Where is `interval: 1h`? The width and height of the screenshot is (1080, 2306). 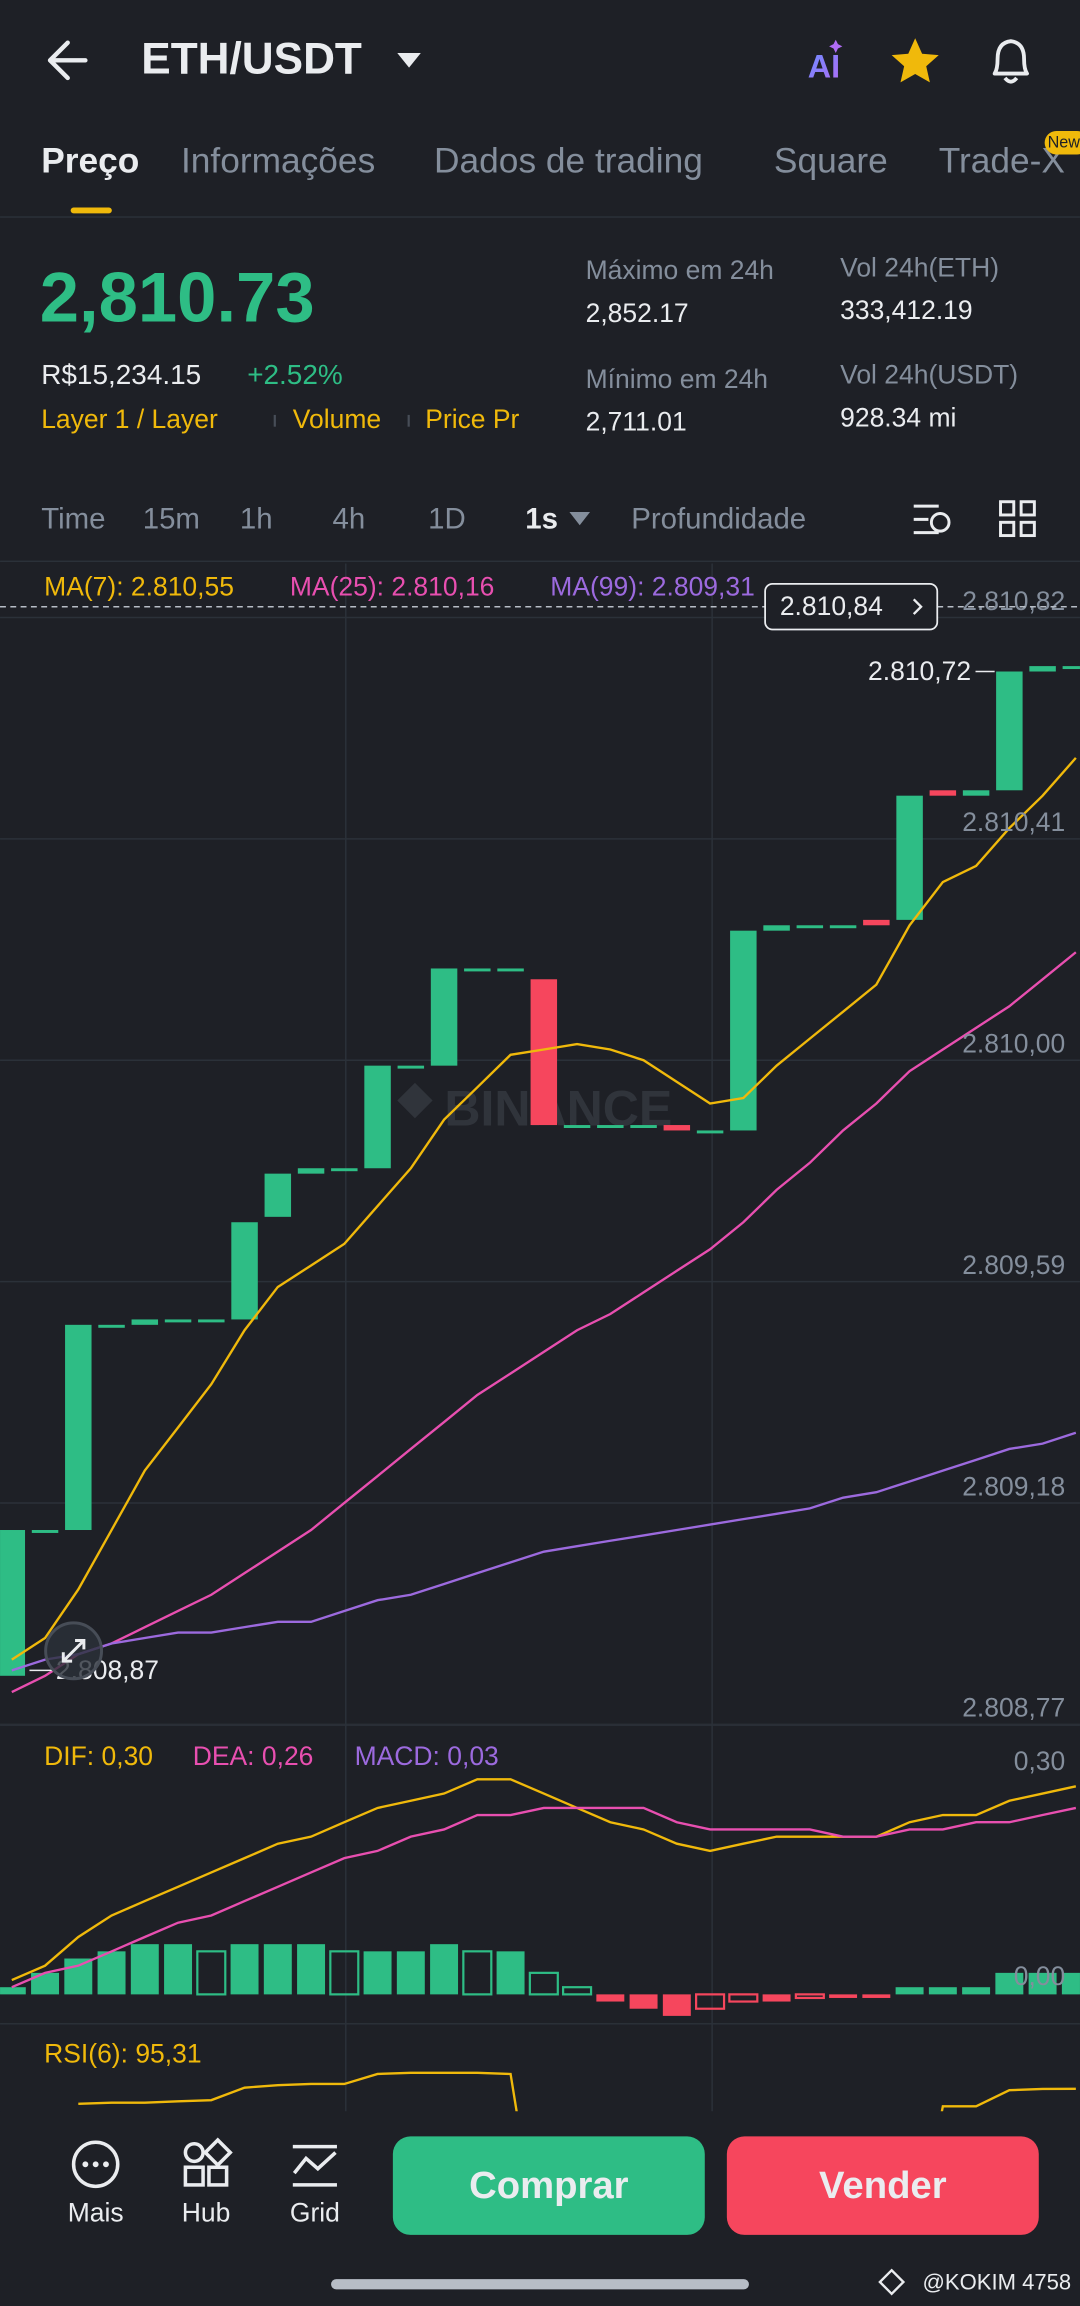 interval: 1h is located at coordinates (256, 519).